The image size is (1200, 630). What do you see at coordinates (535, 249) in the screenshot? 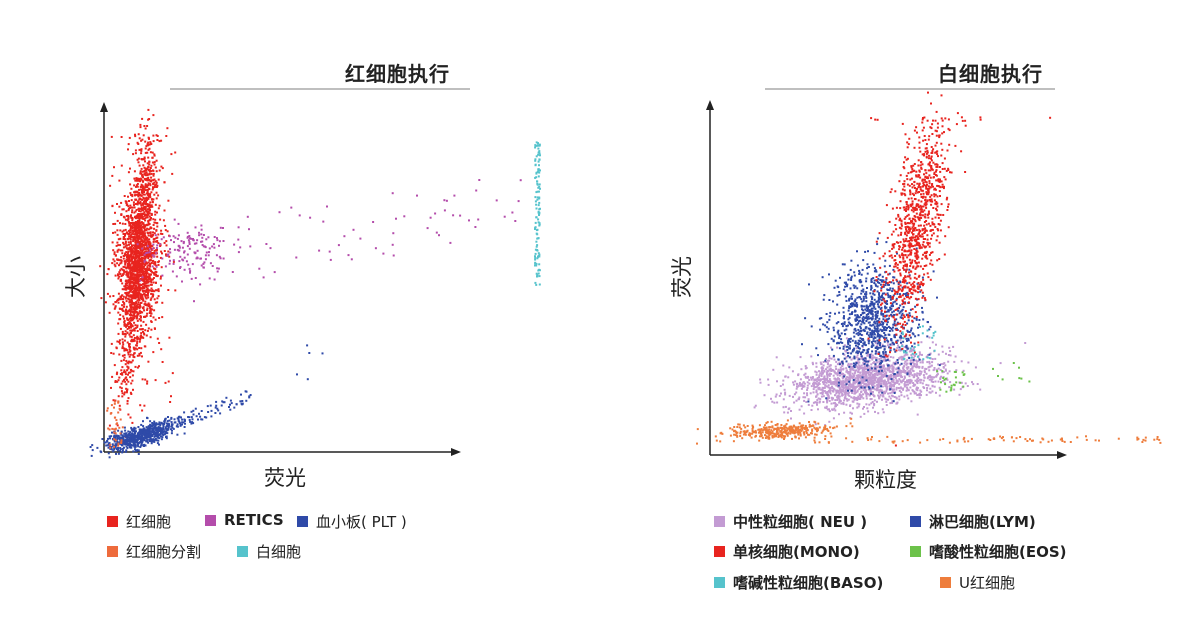
I see `point-wbc` at bounding box center [535, 249].